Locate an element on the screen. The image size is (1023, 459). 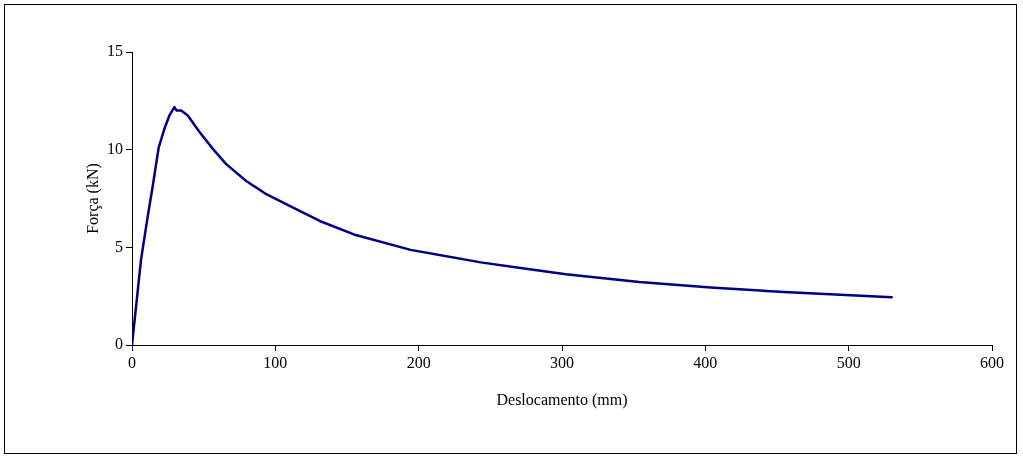
x-axis-title: Deslocamento (mm) is located at coordinates (562, 399).